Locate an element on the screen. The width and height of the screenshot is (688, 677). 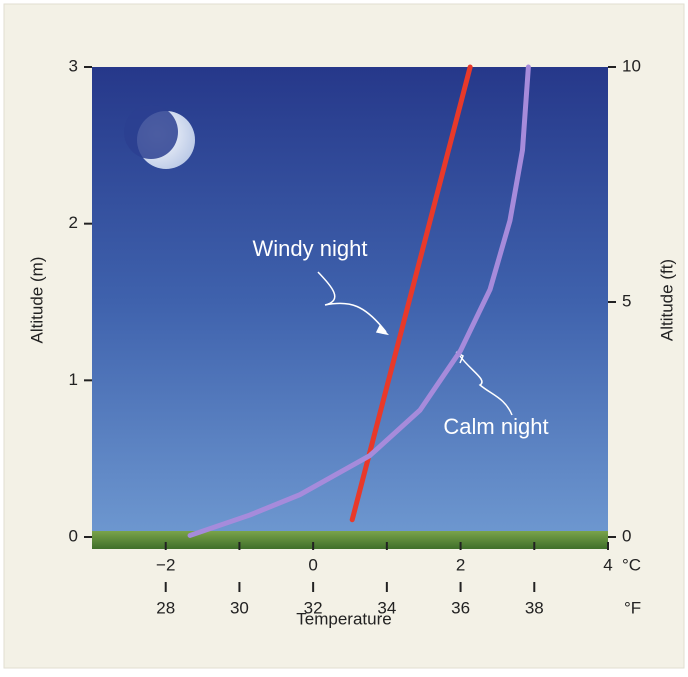
annotation-arrows is located at coordinates (415, 343).